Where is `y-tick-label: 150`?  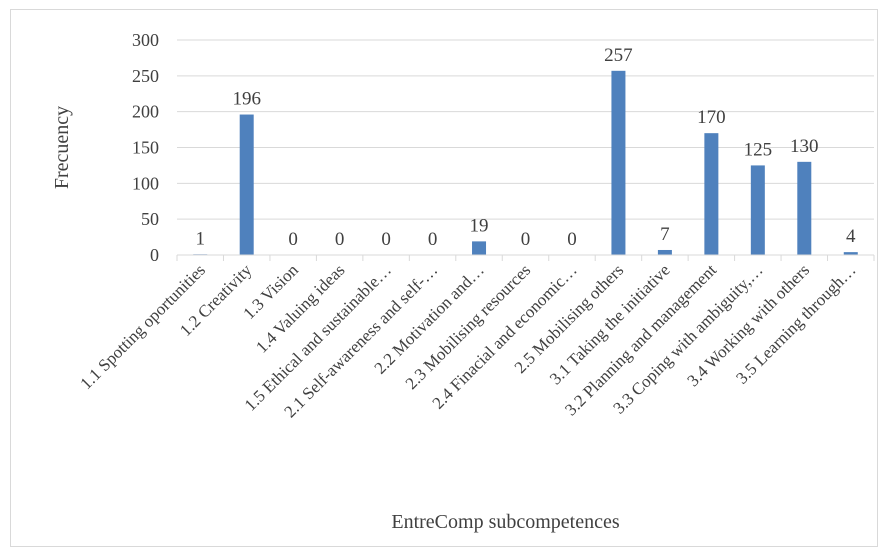 y-tick-label: 150 is located at coordinates (145, 148).